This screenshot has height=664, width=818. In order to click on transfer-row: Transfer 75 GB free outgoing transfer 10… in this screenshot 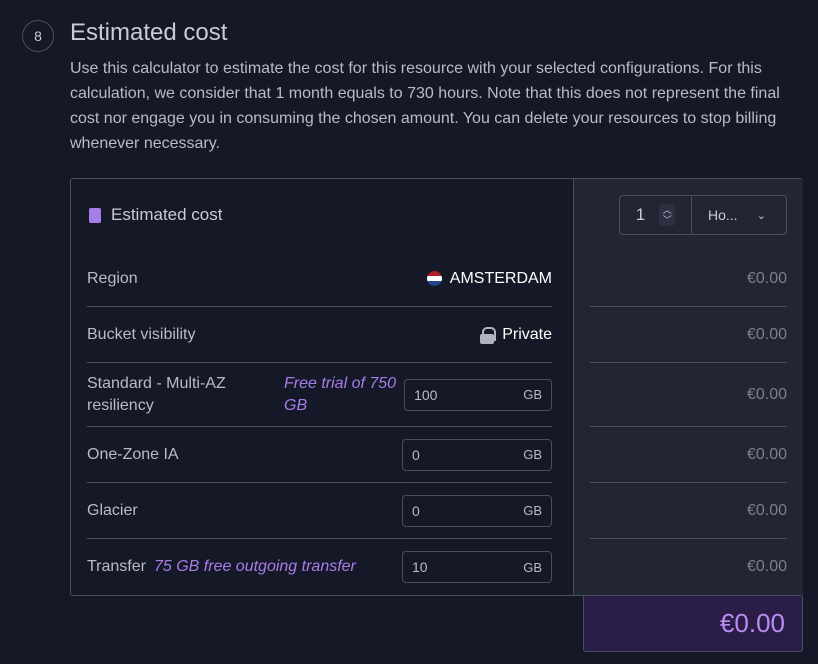, I will do `click(319, 567)`.